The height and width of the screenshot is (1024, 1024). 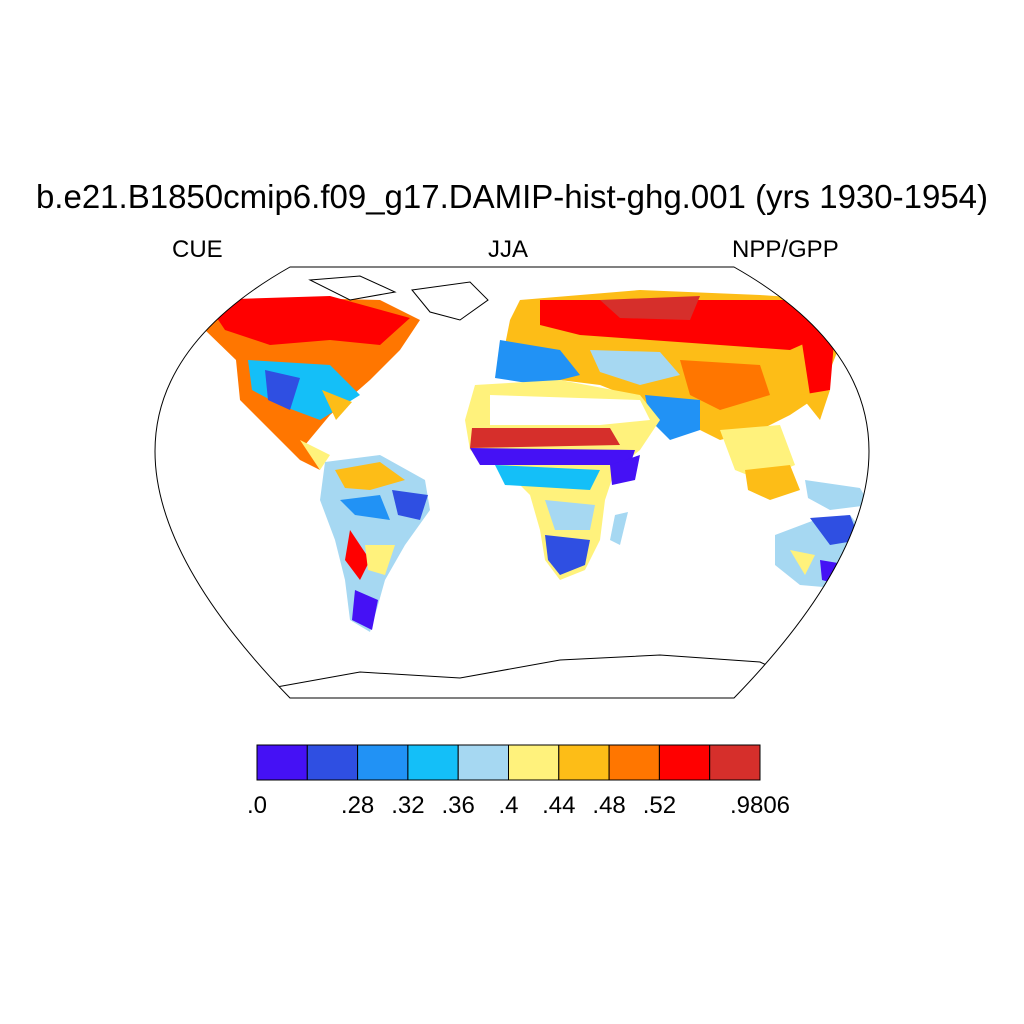 What do you see at coordinates (342, 372) in the screenshot?
I see `north-america-landmass` at bounding box center [342, 372].